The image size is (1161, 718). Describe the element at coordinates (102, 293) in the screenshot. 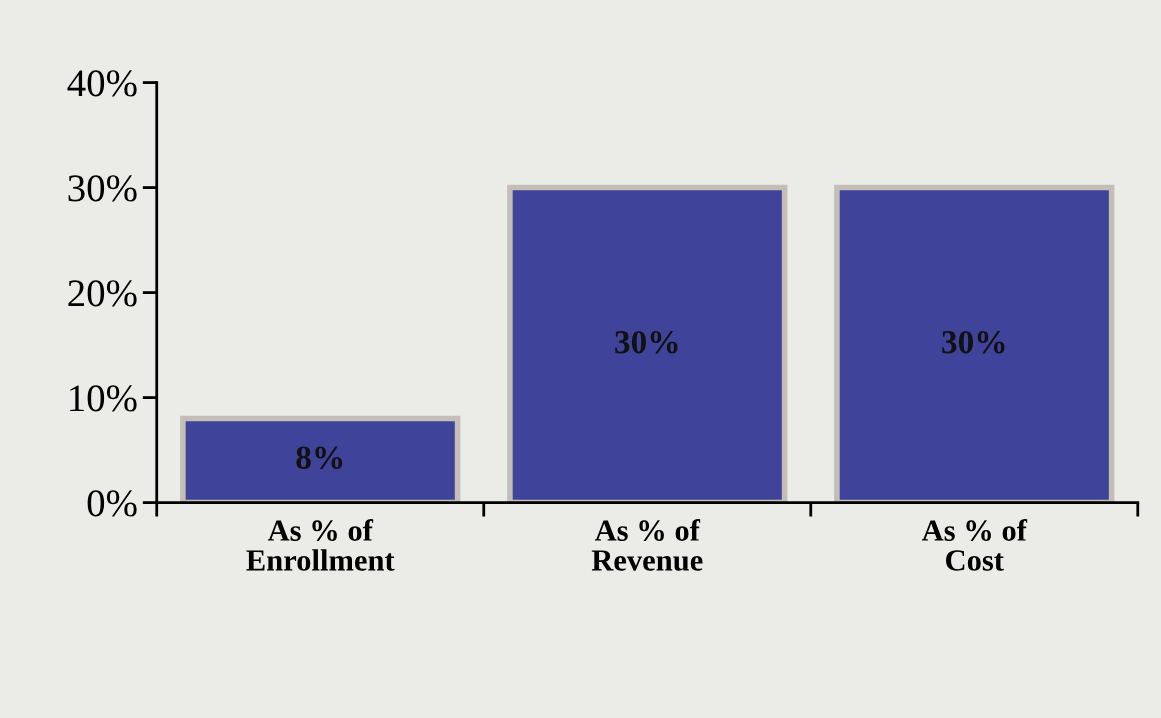

I see `y-tick-label: 20%` at that location.